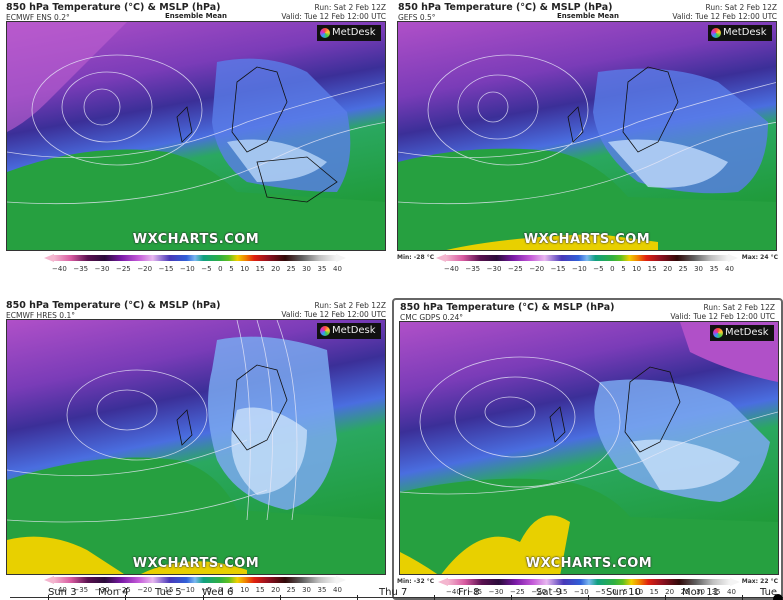 This screenshot has width=783, height=600. I want to click on timeline-label: Fri 8, so click(469, 592).